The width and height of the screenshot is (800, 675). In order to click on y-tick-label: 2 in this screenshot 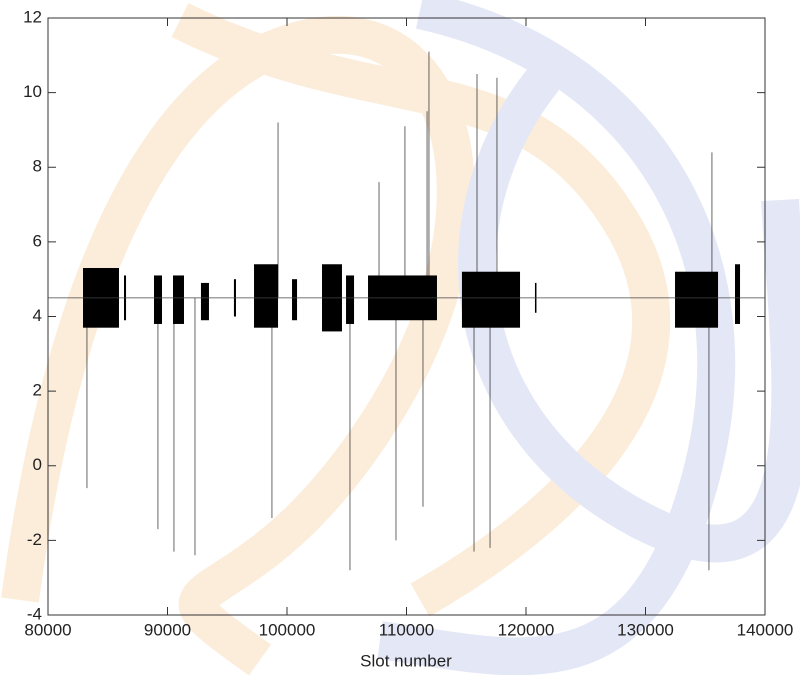, I will do `click(37, 390)`.